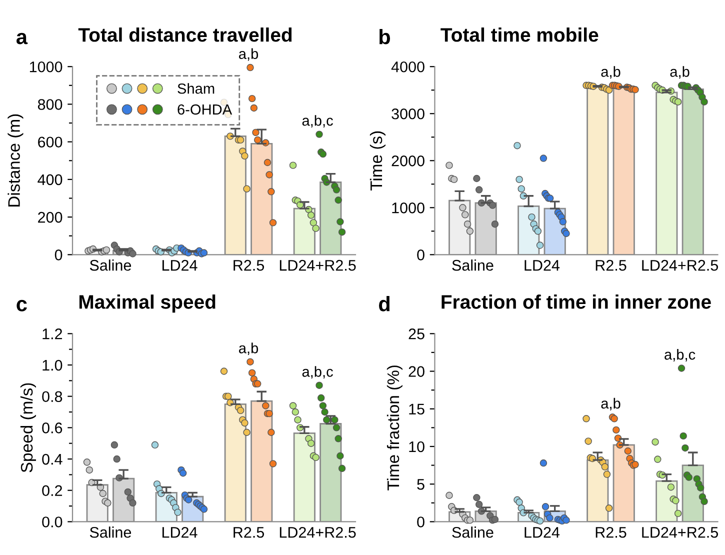  Describe the element at coordinates (420, 484) in the screenshot. I see `y-tick-label: 5` at that location.